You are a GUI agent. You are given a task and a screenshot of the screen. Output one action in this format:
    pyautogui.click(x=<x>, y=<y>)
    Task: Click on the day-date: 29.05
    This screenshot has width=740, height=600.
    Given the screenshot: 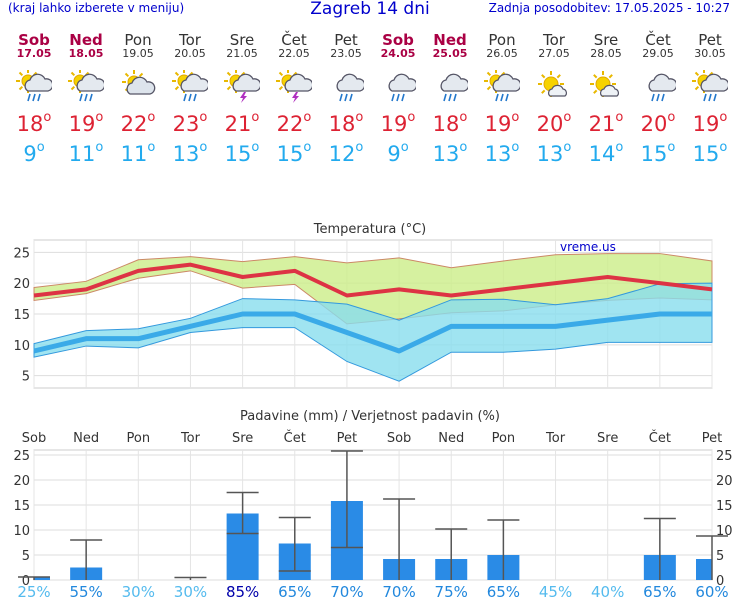 What is the action you would take?
    pyautogui.click(x=658, y=53)
    